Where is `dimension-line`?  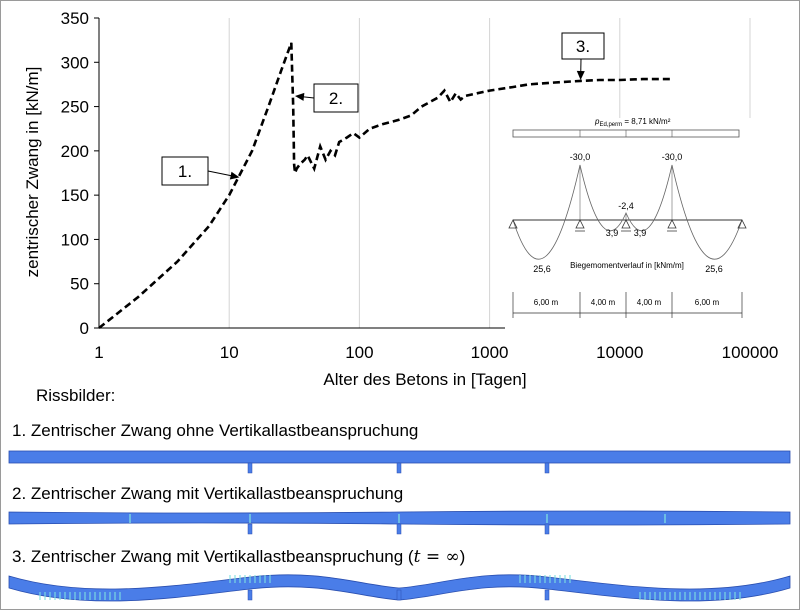
dimension-line is located at coordinates (627, 305).